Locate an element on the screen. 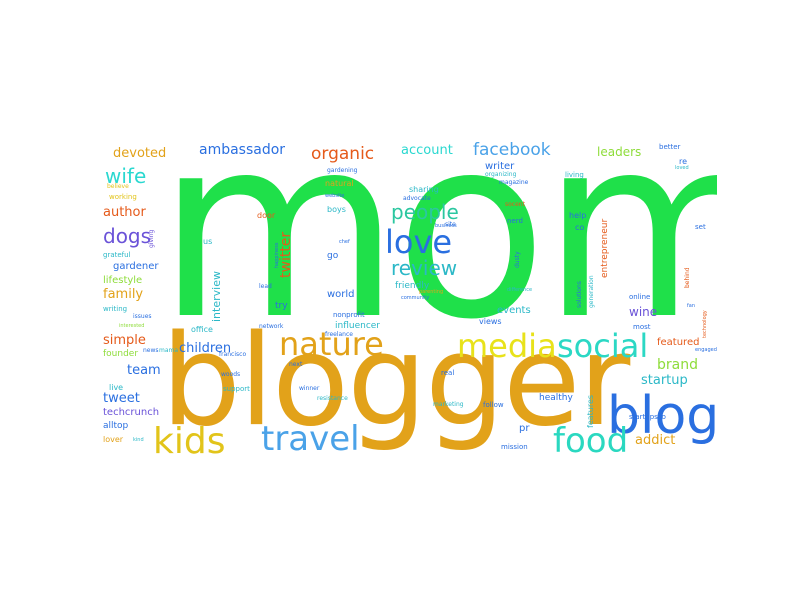 The width and height of the screenshot is (800, 600). word-help: help is located at coordinates (578, 215).